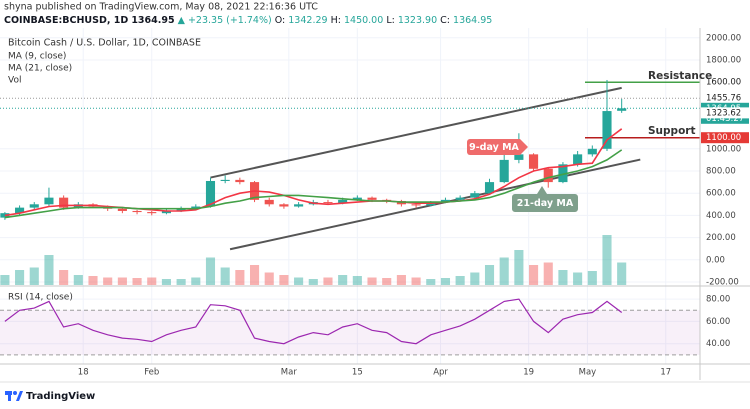  Describe the element at coordinates (588, 373) in the screenshot. I see `x-tick-label: May` at that location.